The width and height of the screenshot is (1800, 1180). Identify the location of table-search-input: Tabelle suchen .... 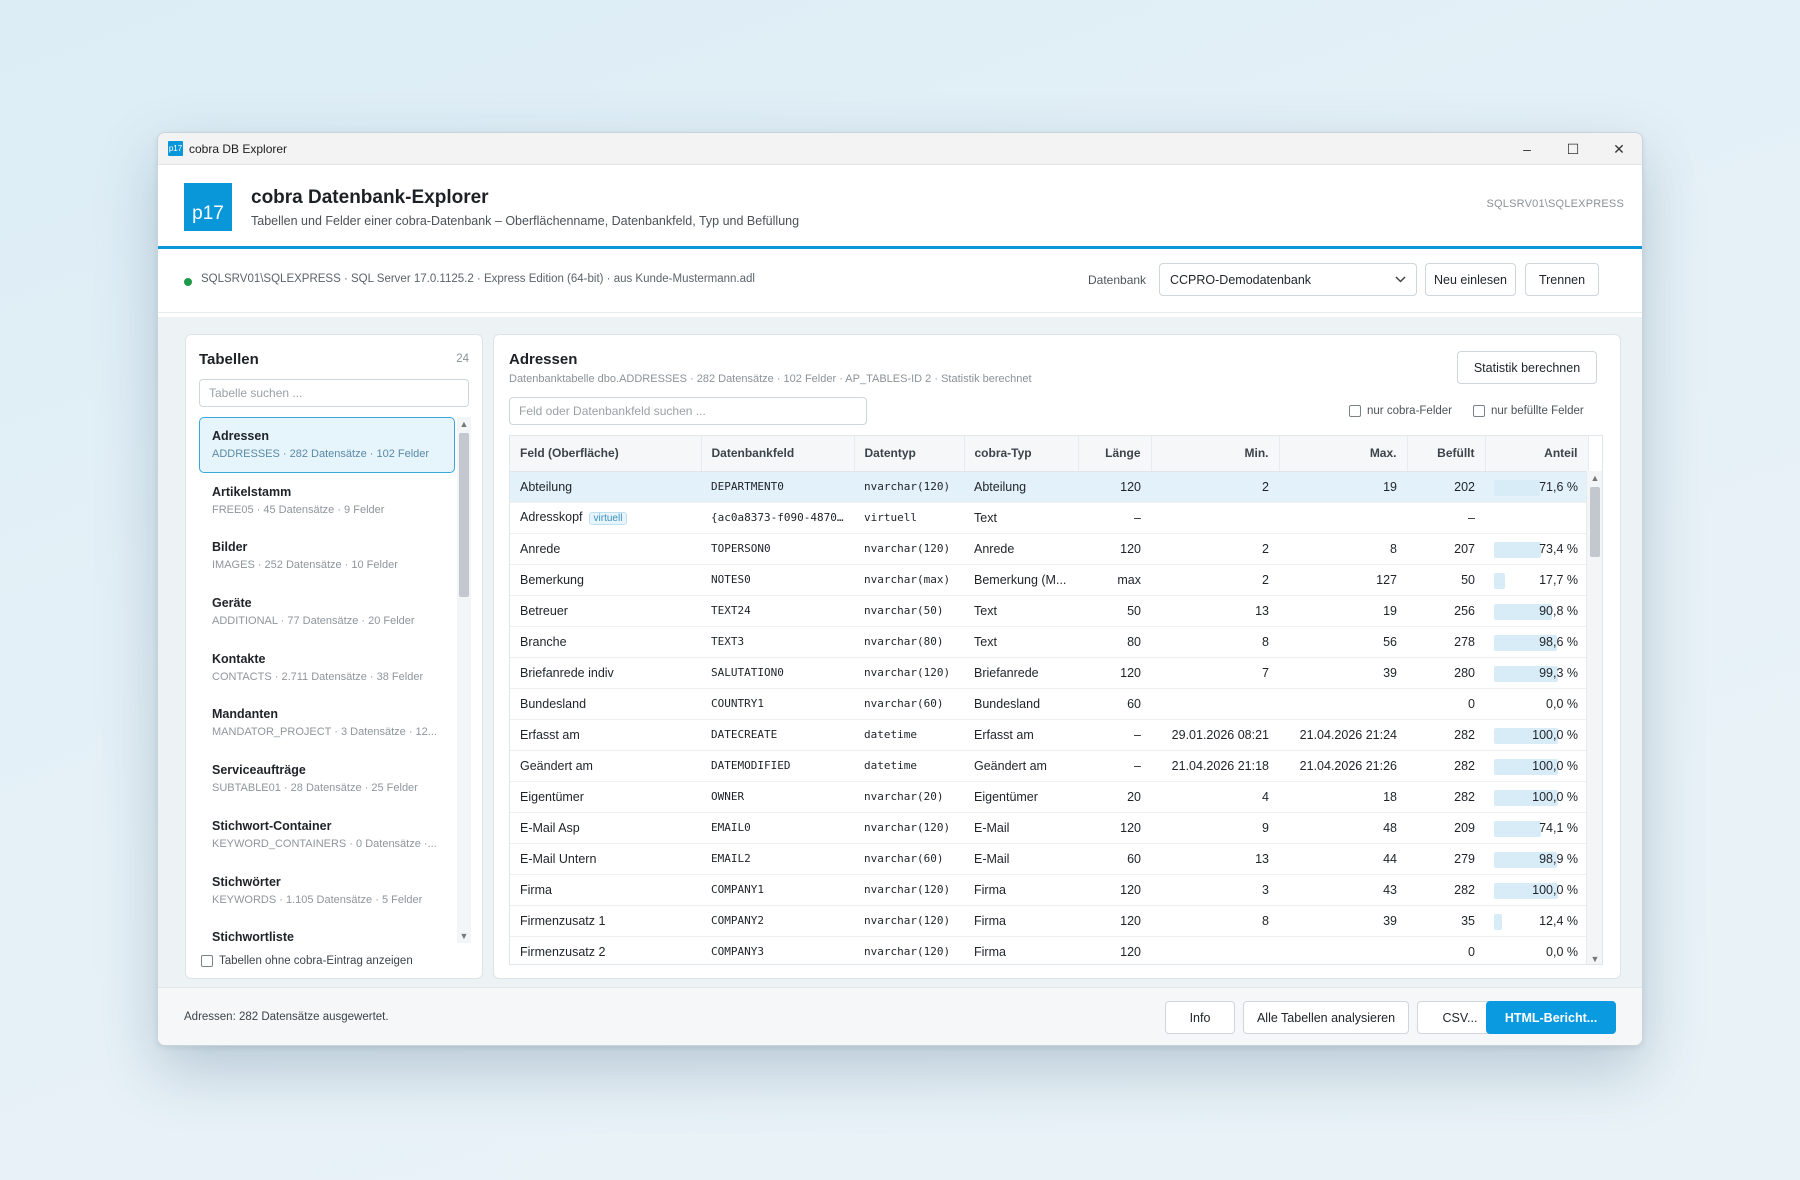
(334, 393).